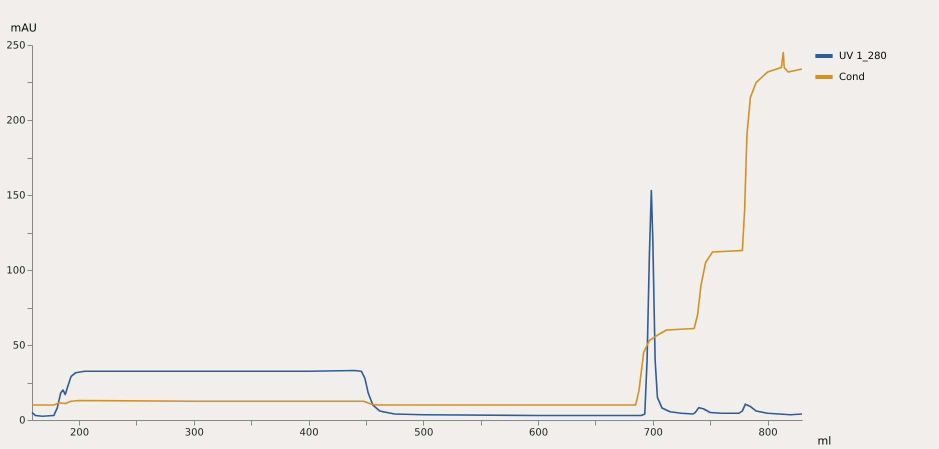 Image resolution: width=939 pixels, height=449 pixels. I want to click on x-tick-label: 400, so click(309, 433).